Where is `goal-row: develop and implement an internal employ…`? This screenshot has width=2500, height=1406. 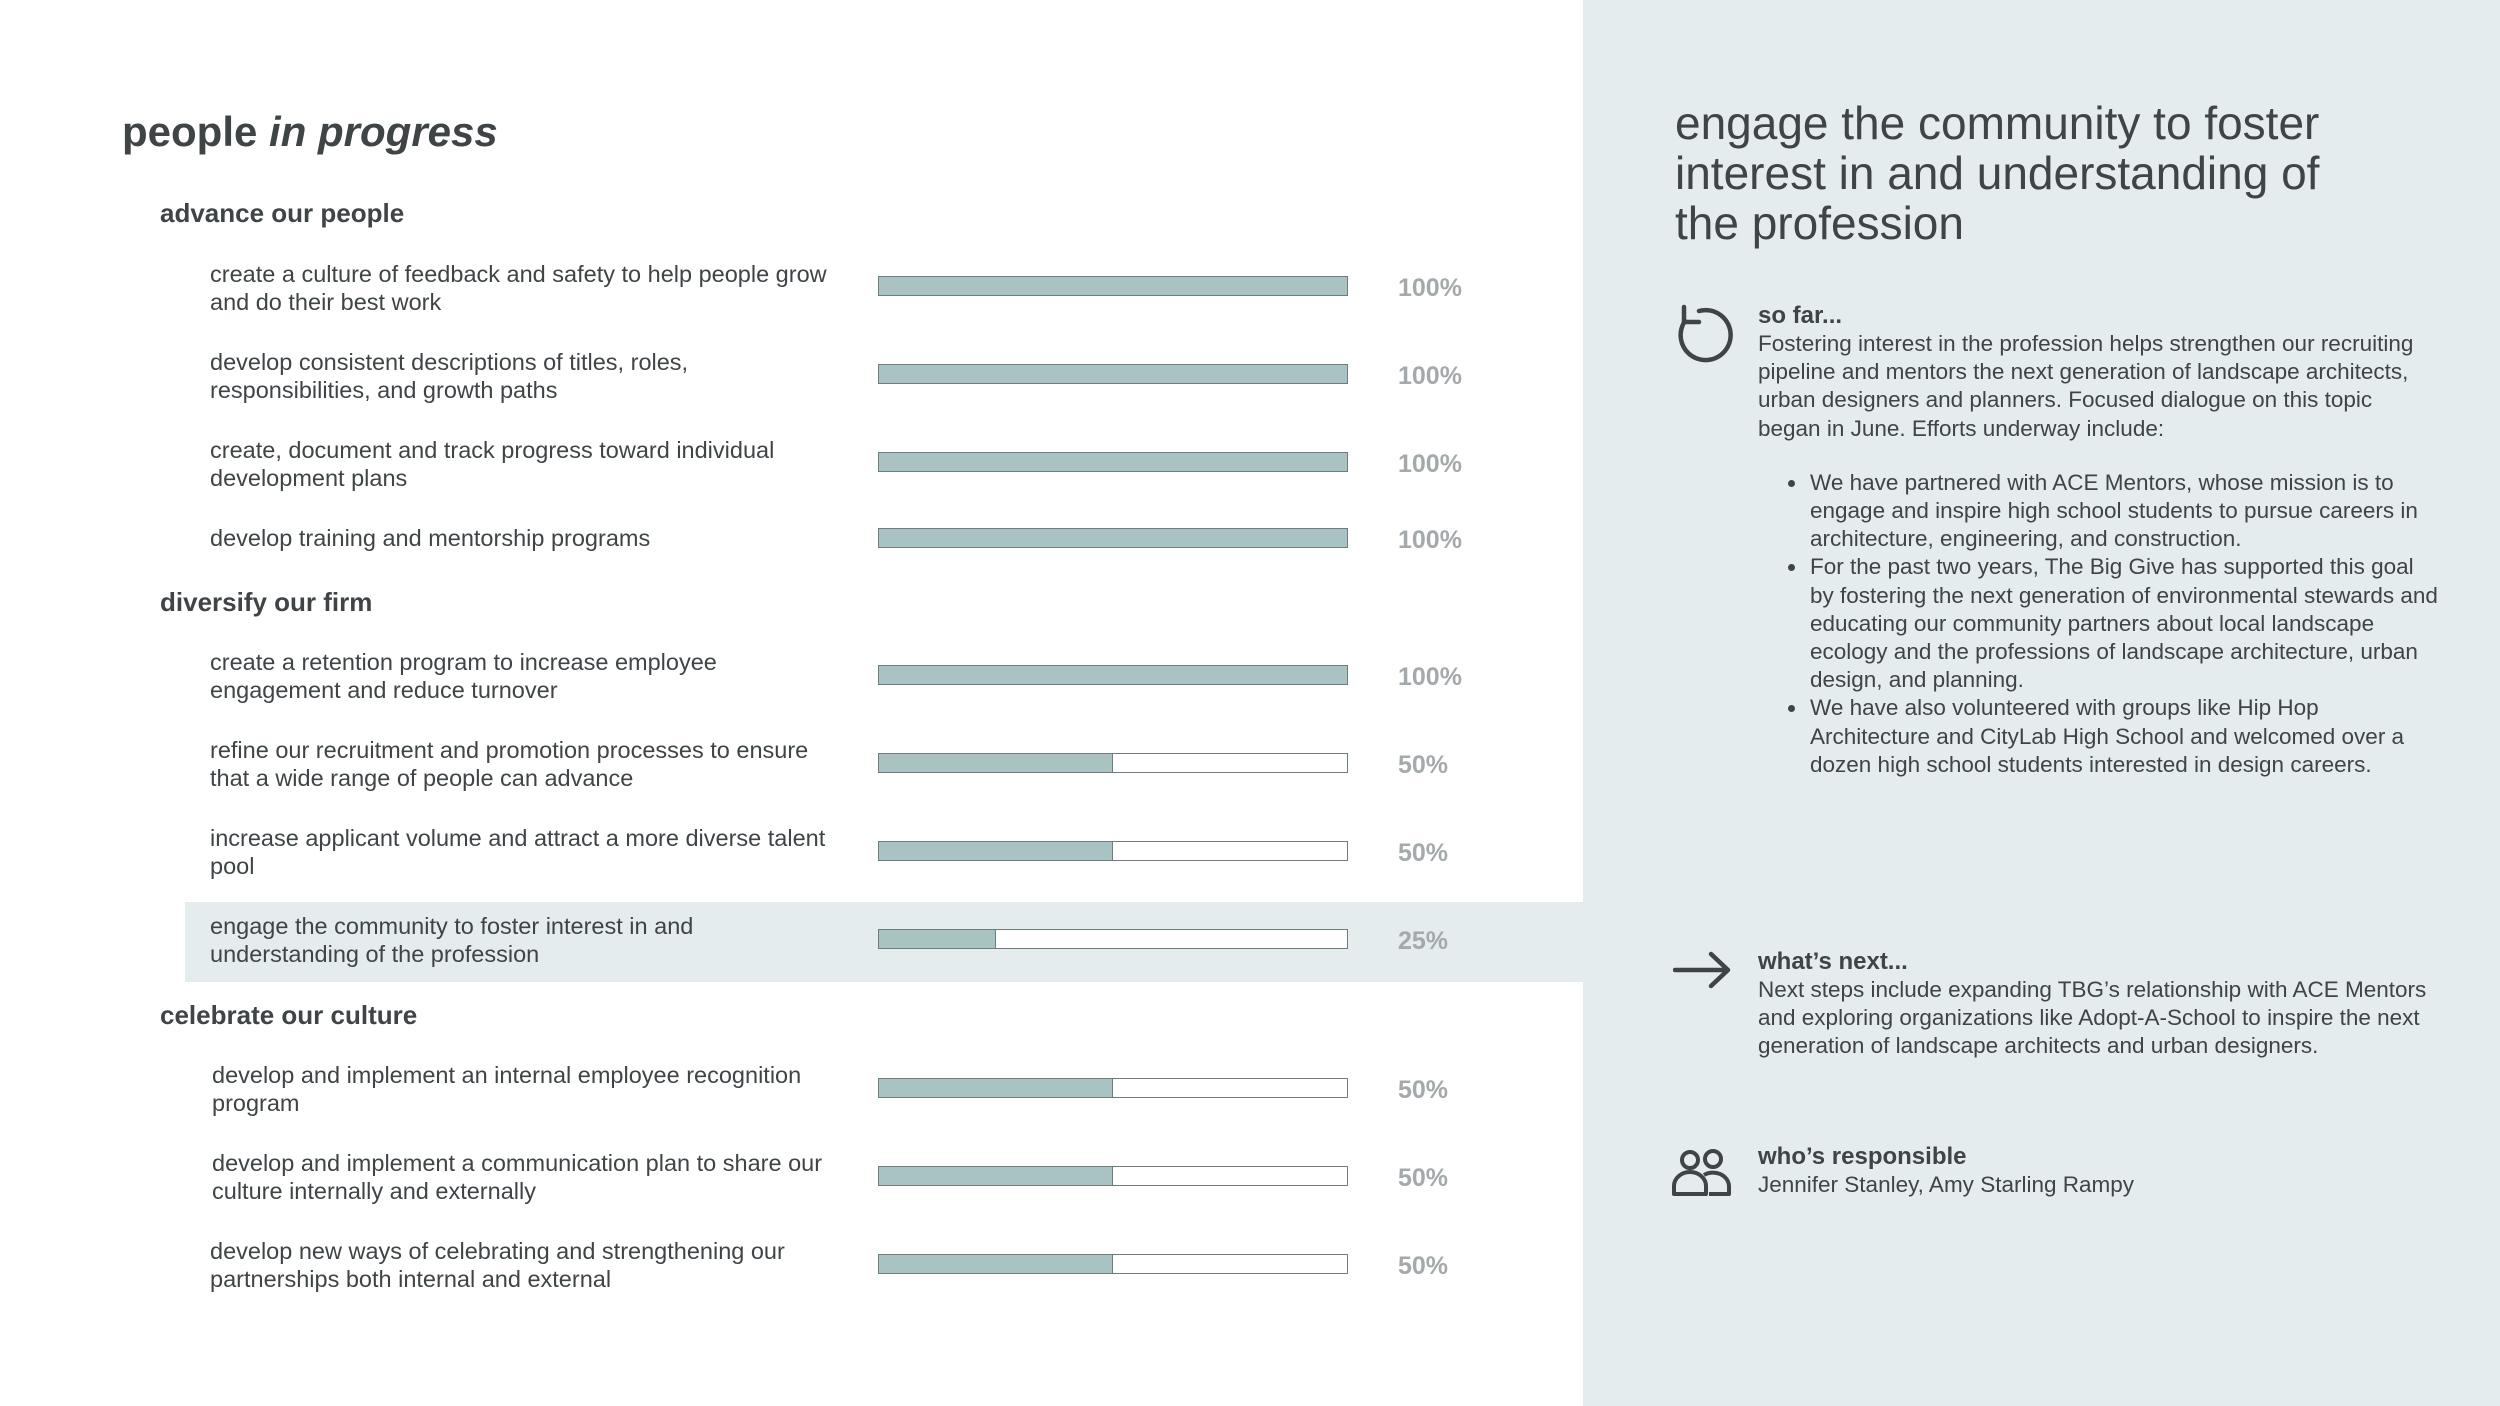 goal-row: develop and implement an internal employ… is located at coordinates (791, 1101).